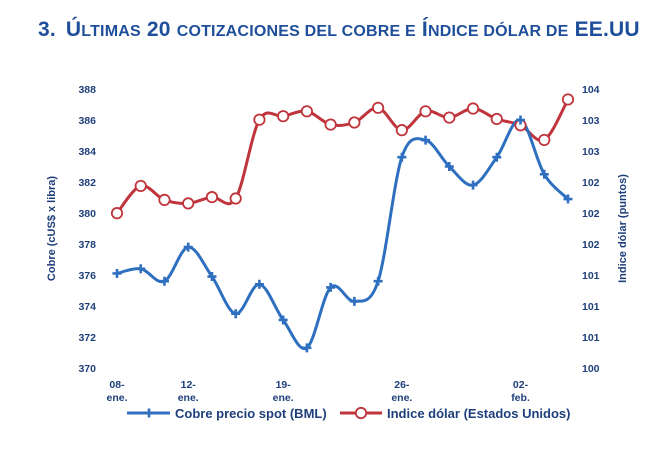 This screenshot has height=450, width=671. I want to click on x-tick-label: 26-, so click(402, 385).